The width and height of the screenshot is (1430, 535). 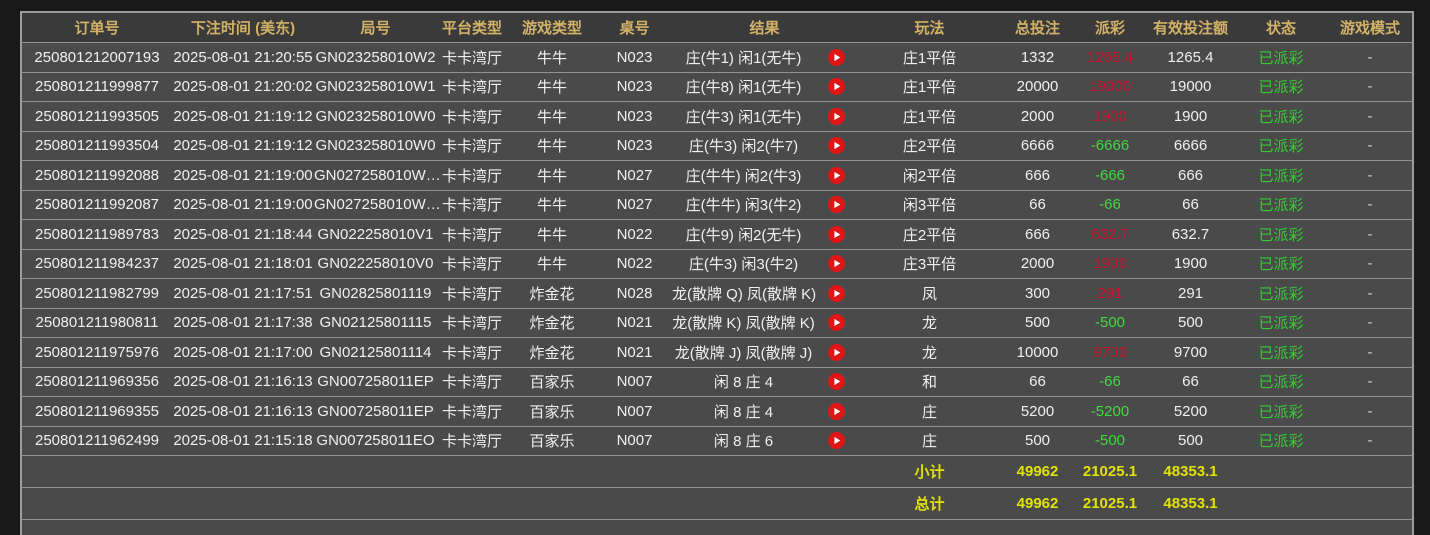 I want to click on result-text: 闲 8 庄 4, so click(x=743, y=383).